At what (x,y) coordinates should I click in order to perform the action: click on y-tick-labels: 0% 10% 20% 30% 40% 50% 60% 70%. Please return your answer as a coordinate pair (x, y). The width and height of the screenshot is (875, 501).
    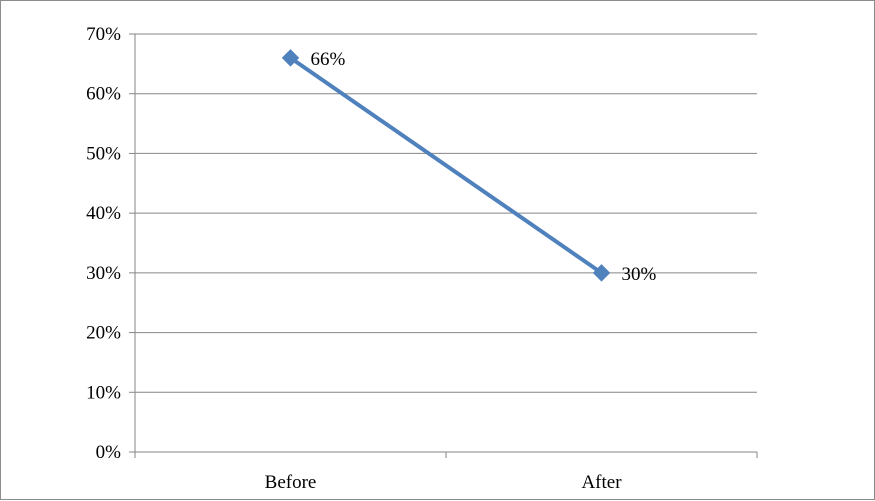
    Looking at the image, I should click on (103, 243).